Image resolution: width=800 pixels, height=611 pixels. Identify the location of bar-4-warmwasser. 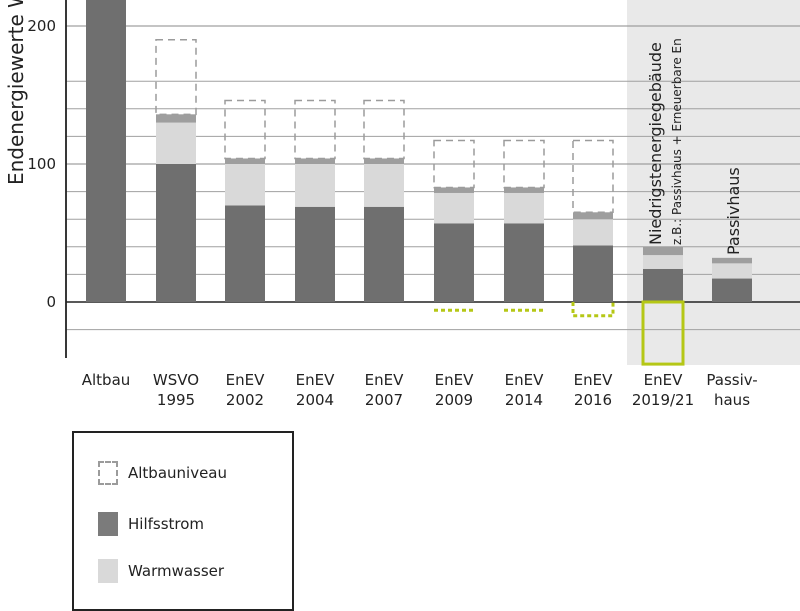
(384, 185).